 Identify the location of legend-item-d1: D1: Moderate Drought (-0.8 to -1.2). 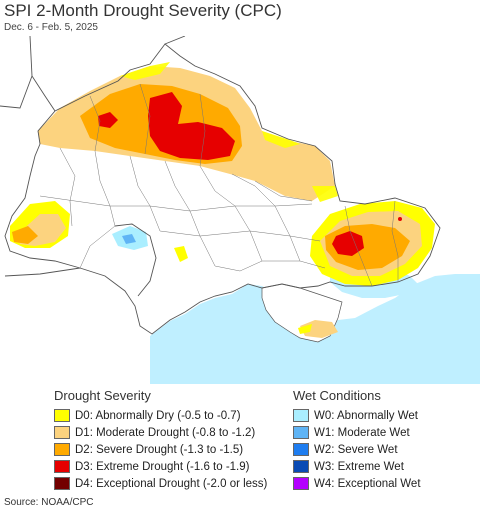
(160, 432).